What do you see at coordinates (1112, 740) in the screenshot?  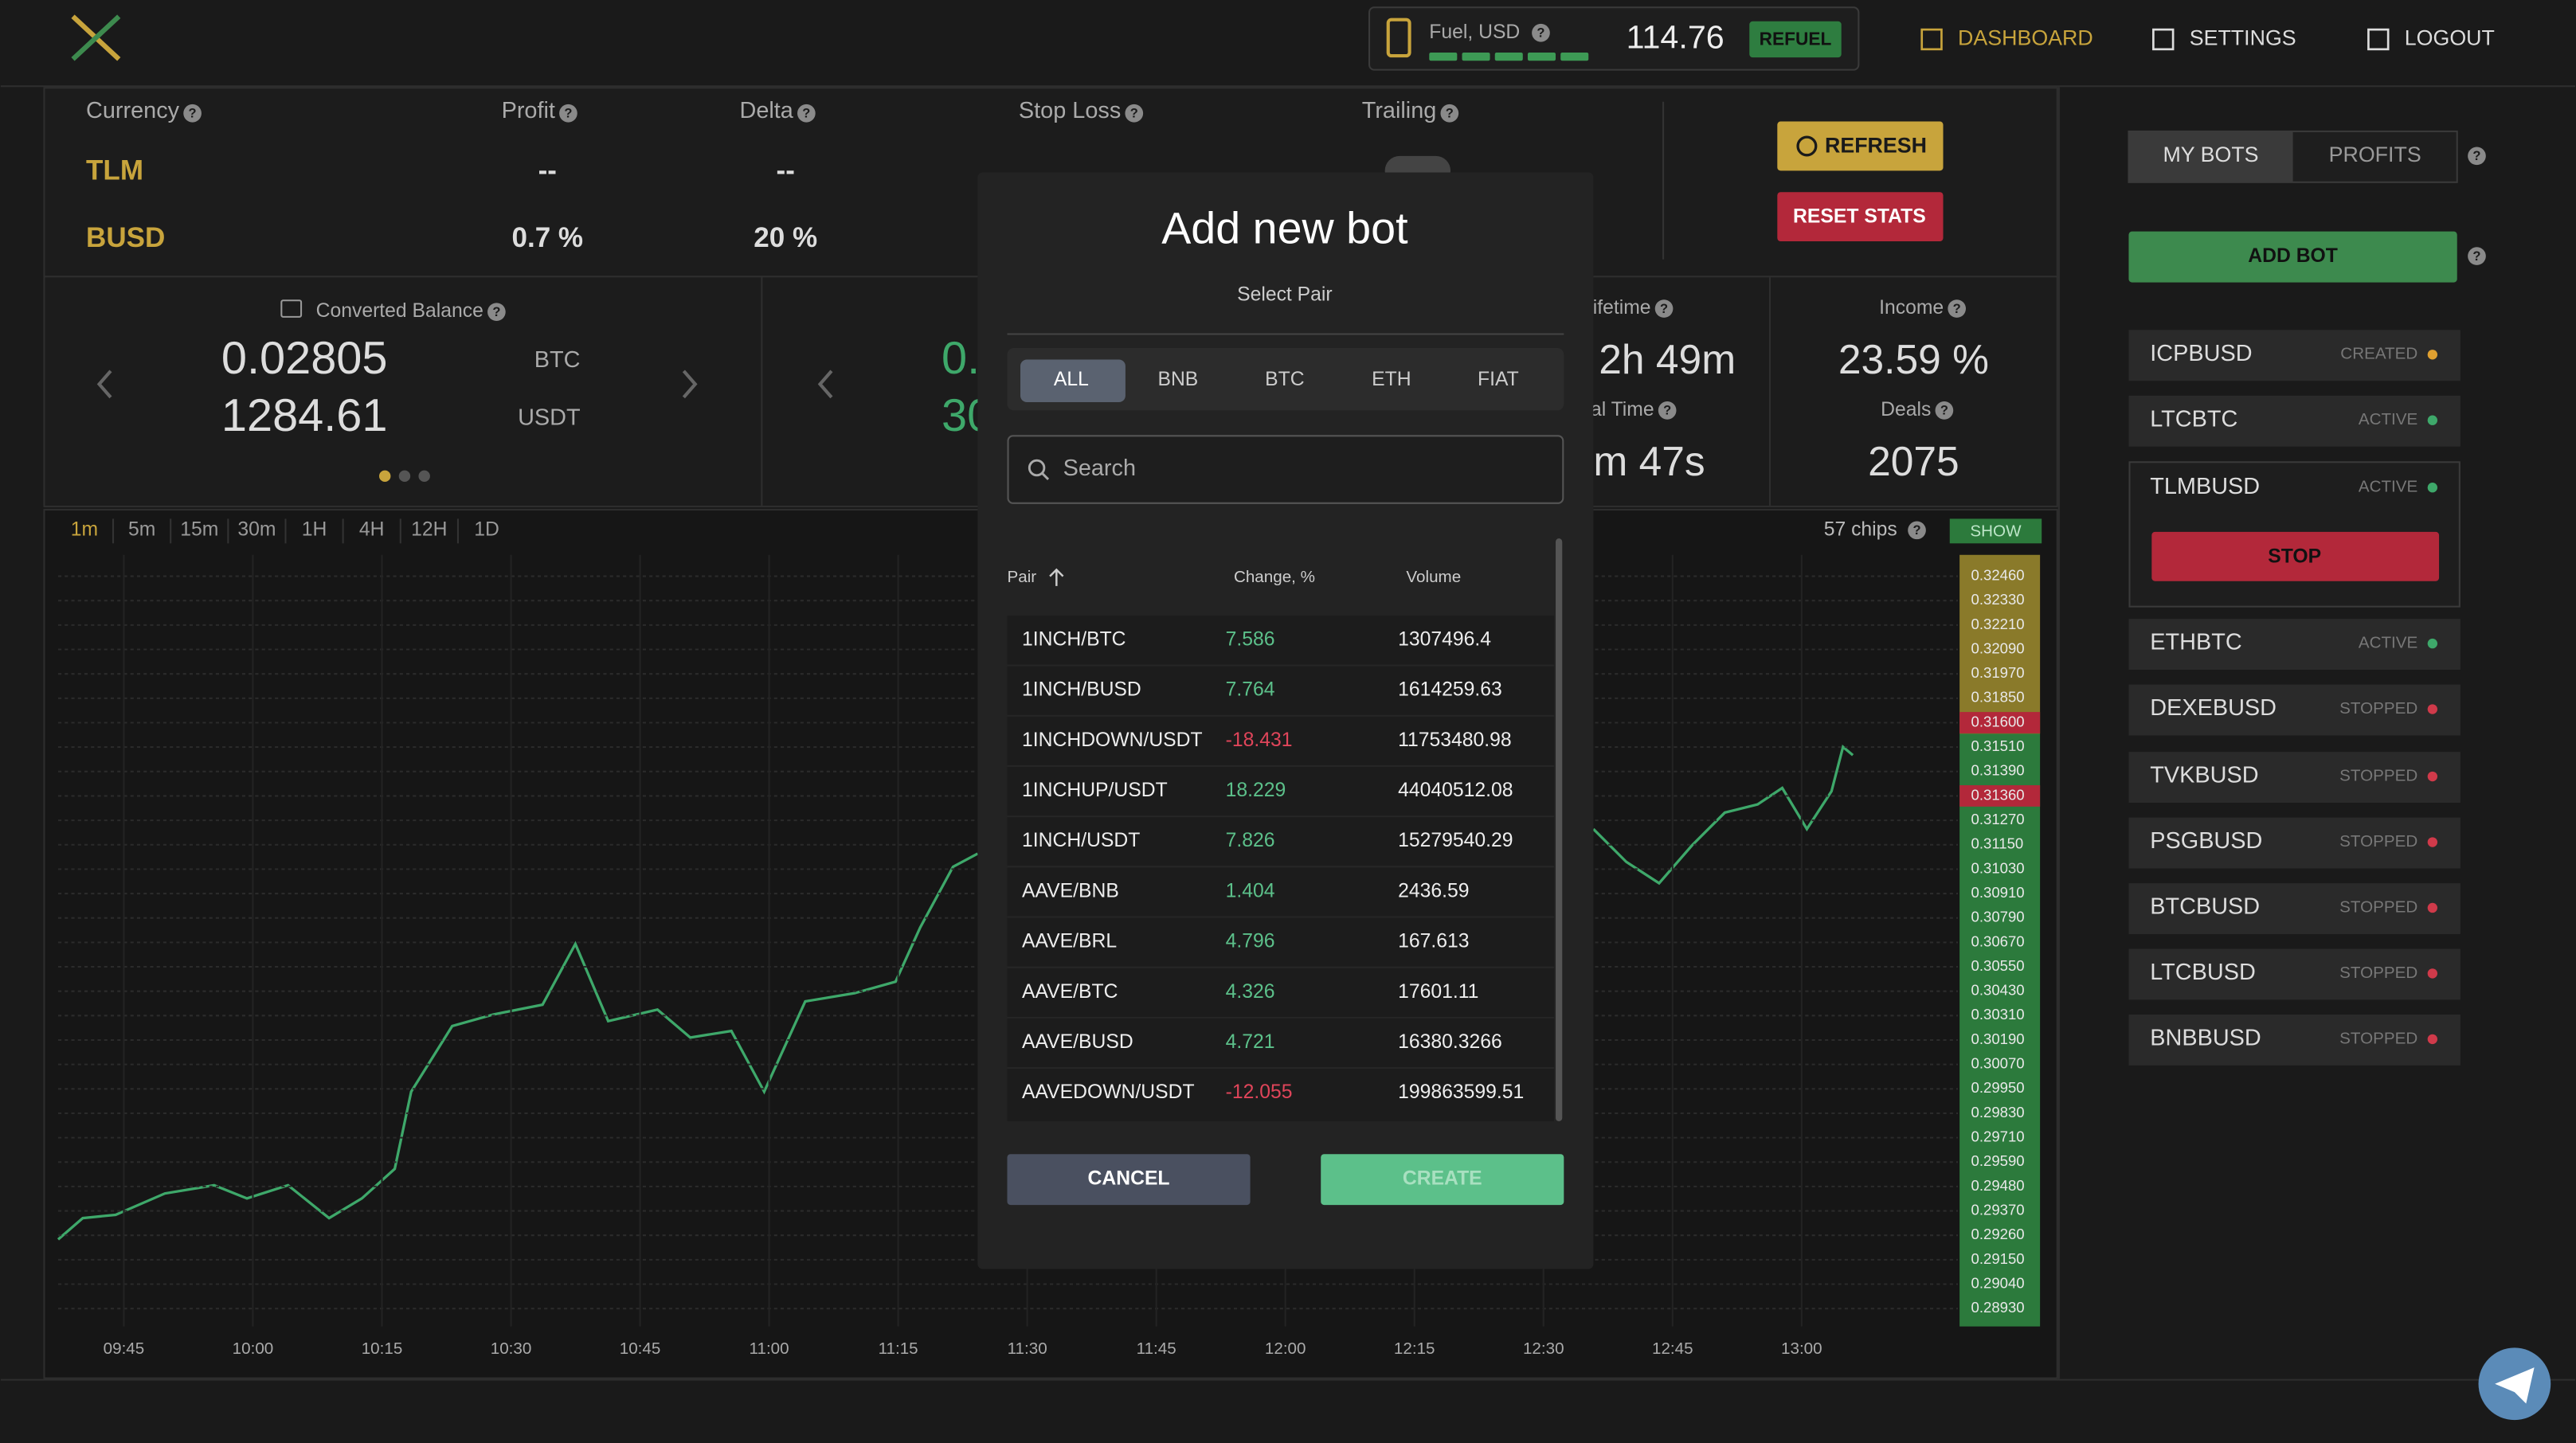 I see `pair-name: 1INCHDOWN/USDT` at bounding box center [1112, 740].